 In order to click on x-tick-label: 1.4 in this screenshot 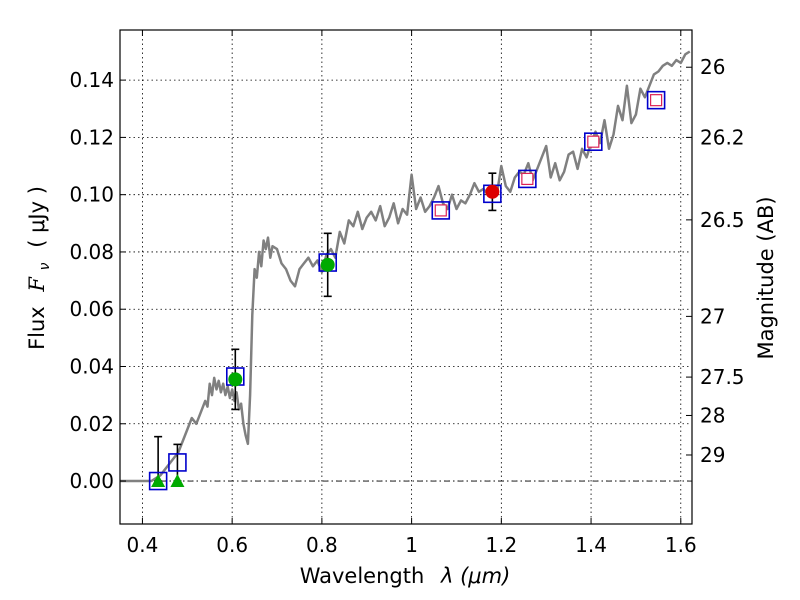, I will do `click(591, 545)`.